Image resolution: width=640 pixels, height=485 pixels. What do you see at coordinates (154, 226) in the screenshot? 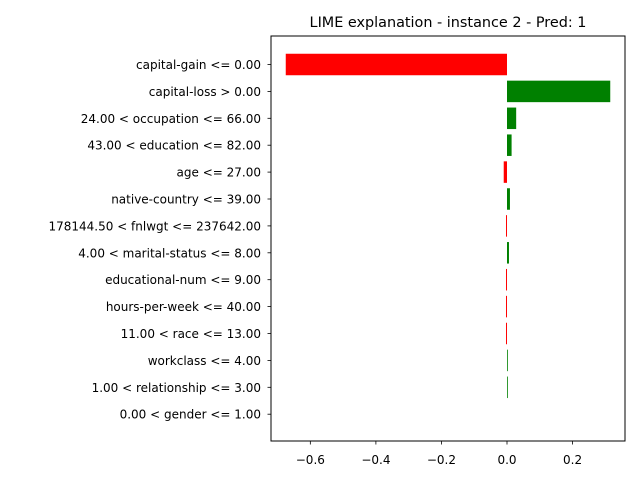
I see `y-tick-label-6: 178144.50 < fnlwgt <= 237642.00` at bounding box center [154, 226].